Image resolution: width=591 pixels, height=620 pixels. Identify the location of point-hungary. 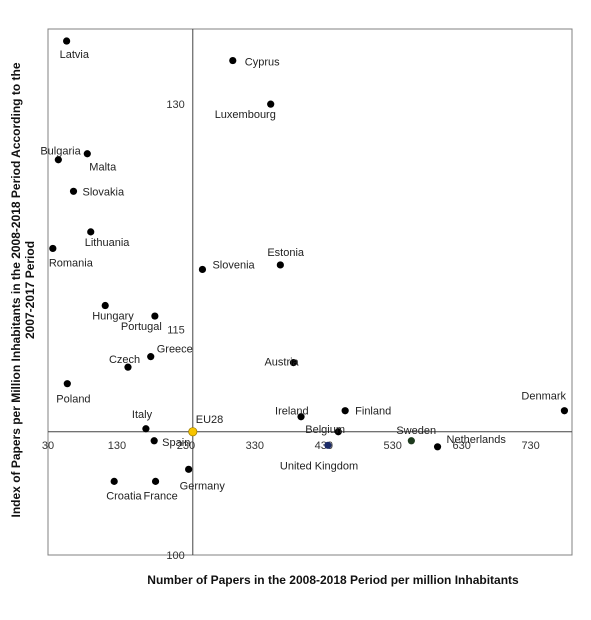
(105, 305).